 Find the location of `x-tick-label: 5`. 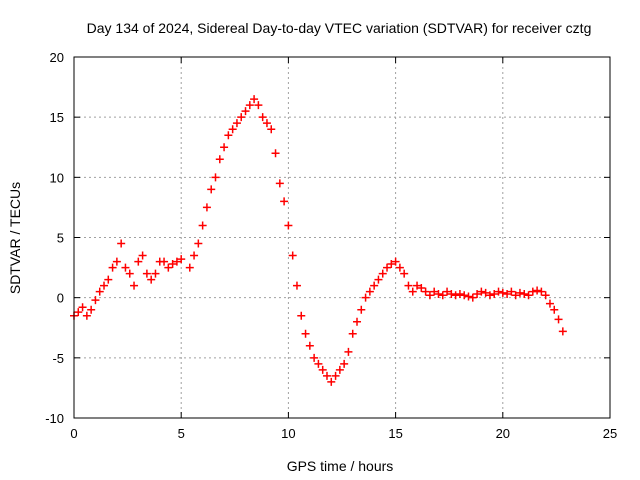

x-tick-label: 5 is located at coordinates (181, 433).